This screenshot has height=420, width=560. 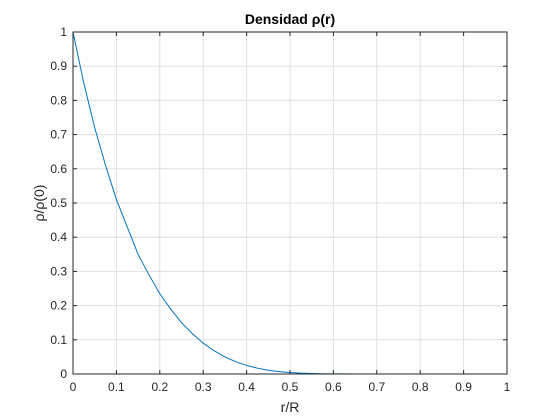 What do you see at coordinates (116, 387) in the screenshot?
I see `x-tick-label: 0.1` at bounding box center [116, 387].